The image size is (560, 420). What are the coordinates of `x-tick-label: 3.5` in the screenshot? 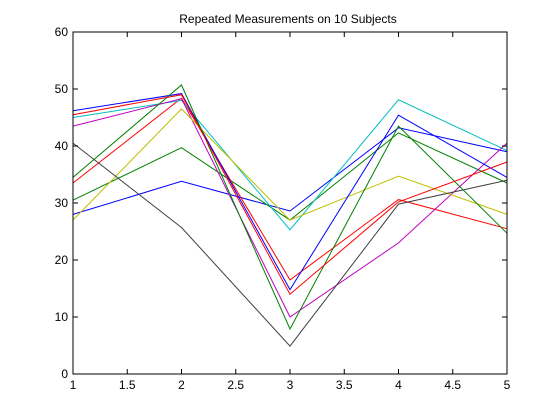 It's located at (344, 385).